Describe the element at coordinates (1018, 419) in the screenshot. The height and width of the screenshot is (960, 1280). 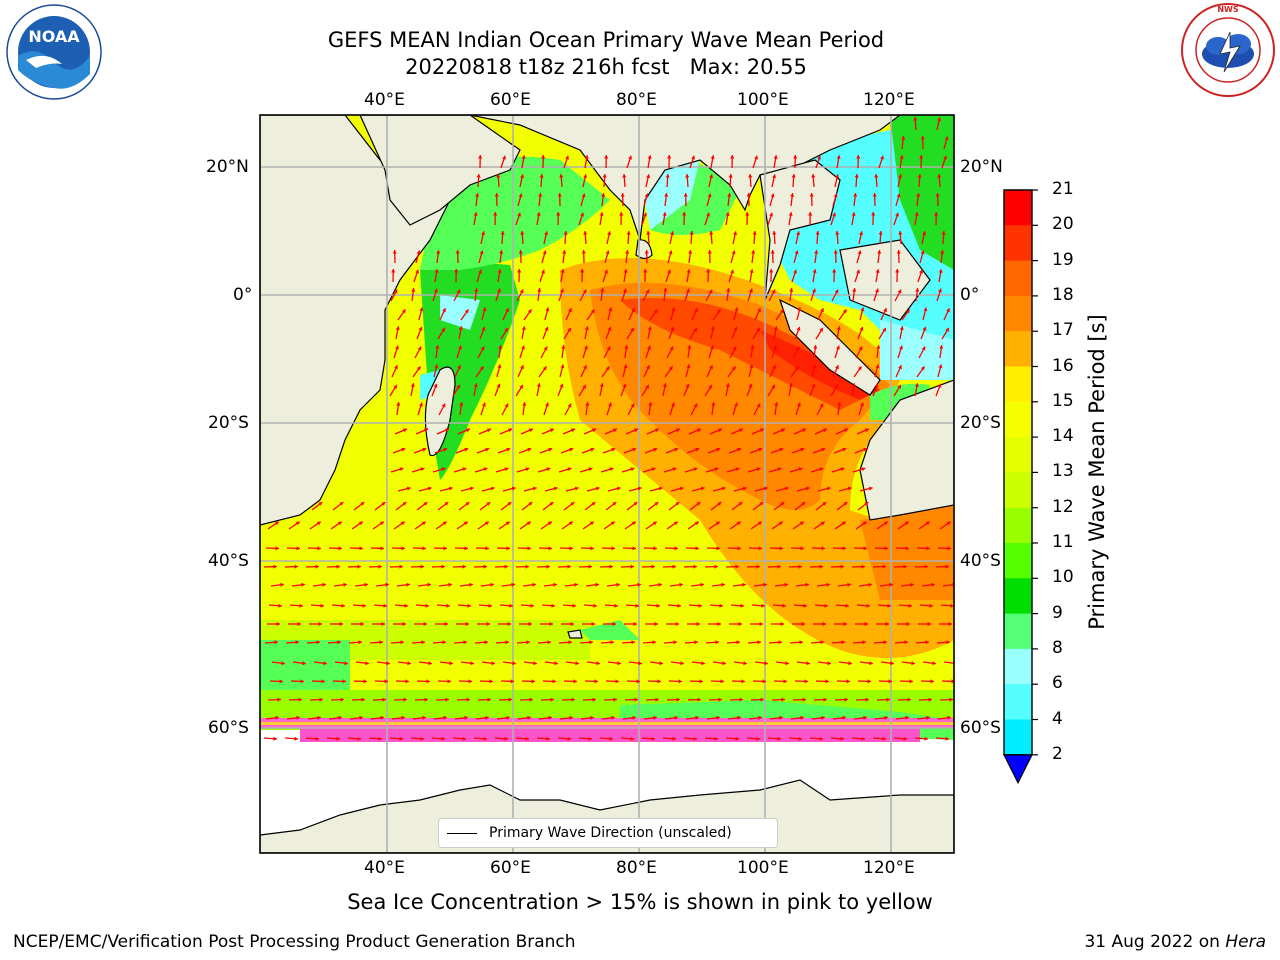
I see `colorbar-segment` at that location.